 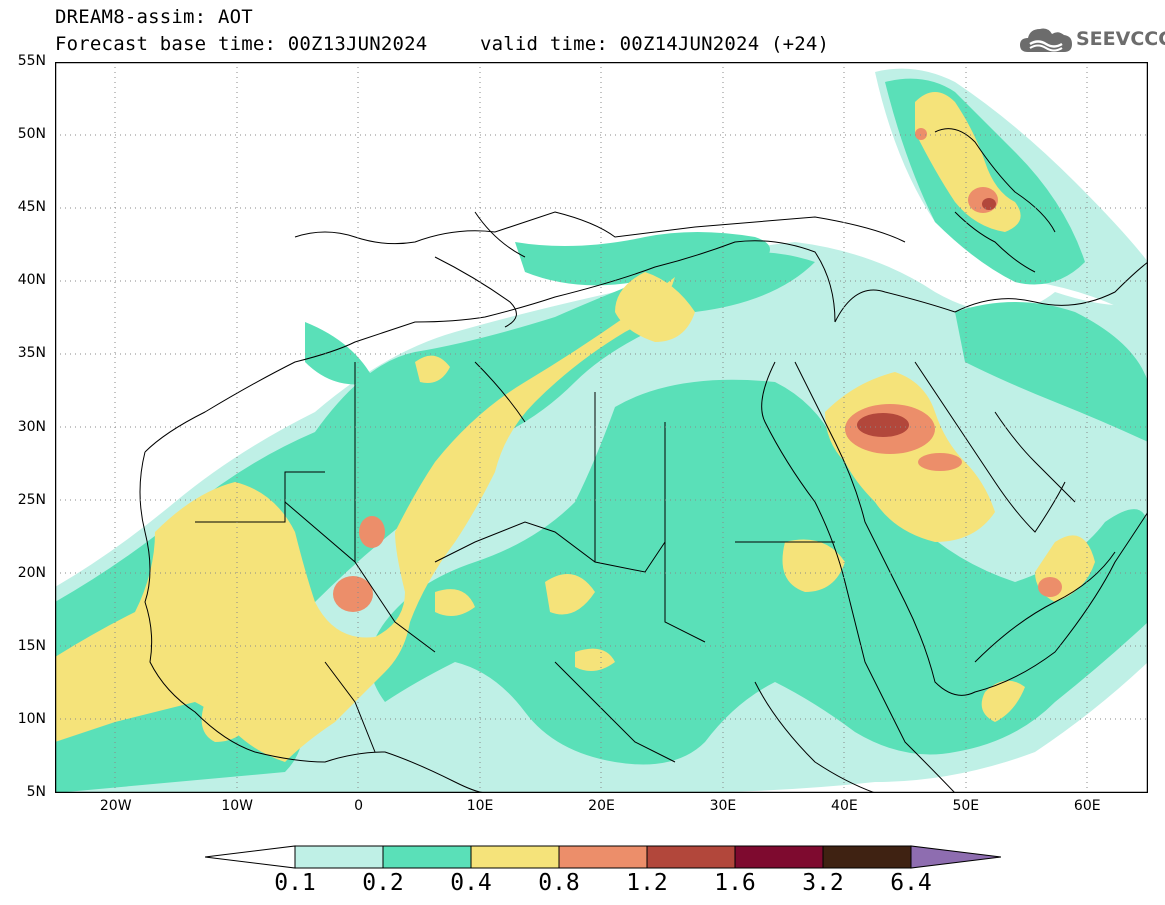 I want to click on latitude-label: 40N, so click(x=31, y=280).